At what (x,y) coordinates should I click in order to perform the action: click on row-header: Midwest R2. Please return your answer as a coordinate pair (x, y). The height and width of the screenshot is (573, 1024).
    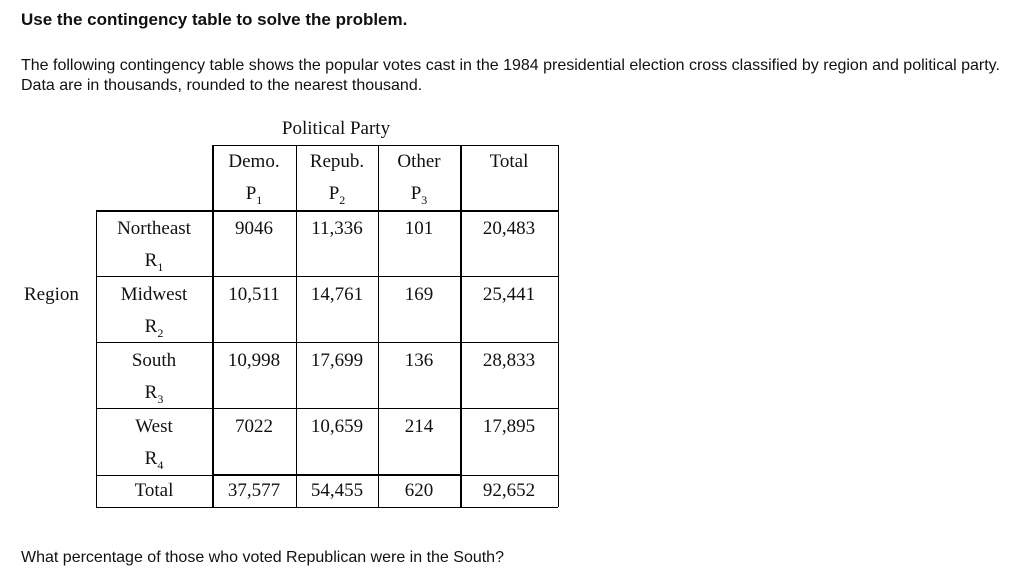
    Looking at the image, I should click on (154, 311).